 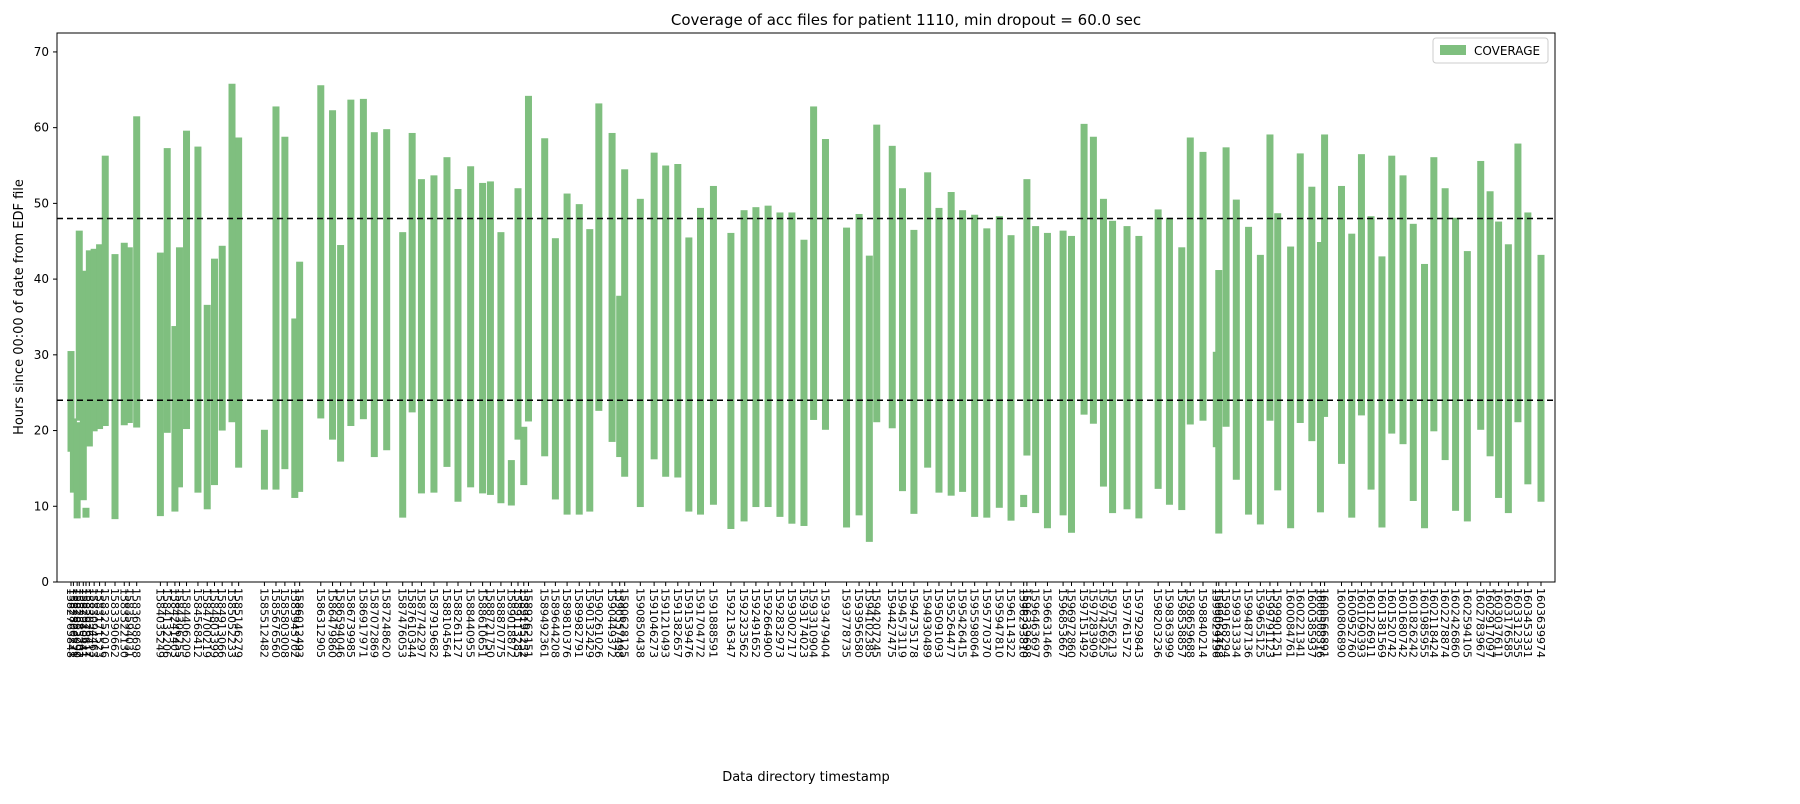 What do you see at coordinates (362, 623) in the screenshot?
I see `x-tick-label: 1586917971` at bounding box center [362, 623].